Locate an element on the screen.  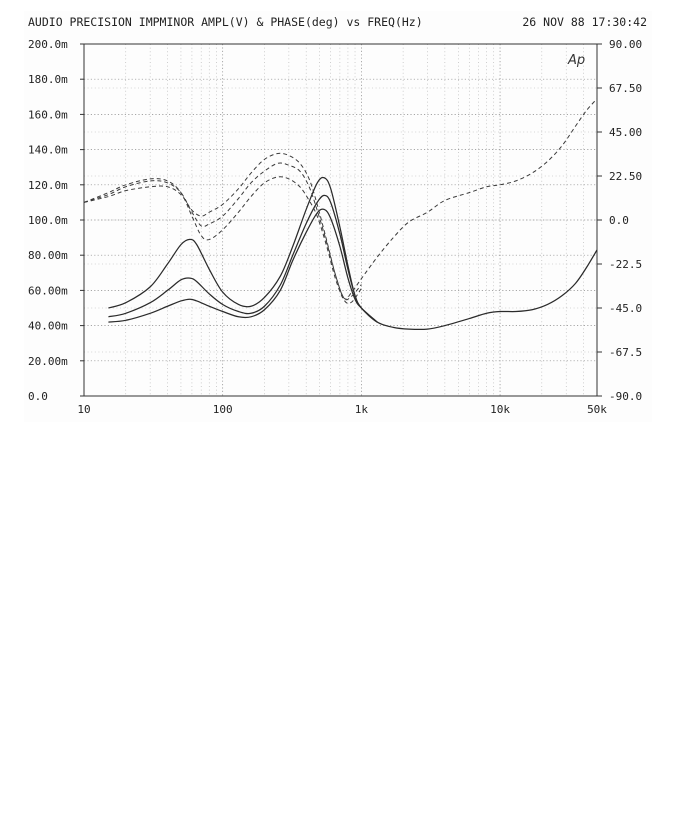
y-left-tick-label: 40.00m is located at coordinates (48, 326).